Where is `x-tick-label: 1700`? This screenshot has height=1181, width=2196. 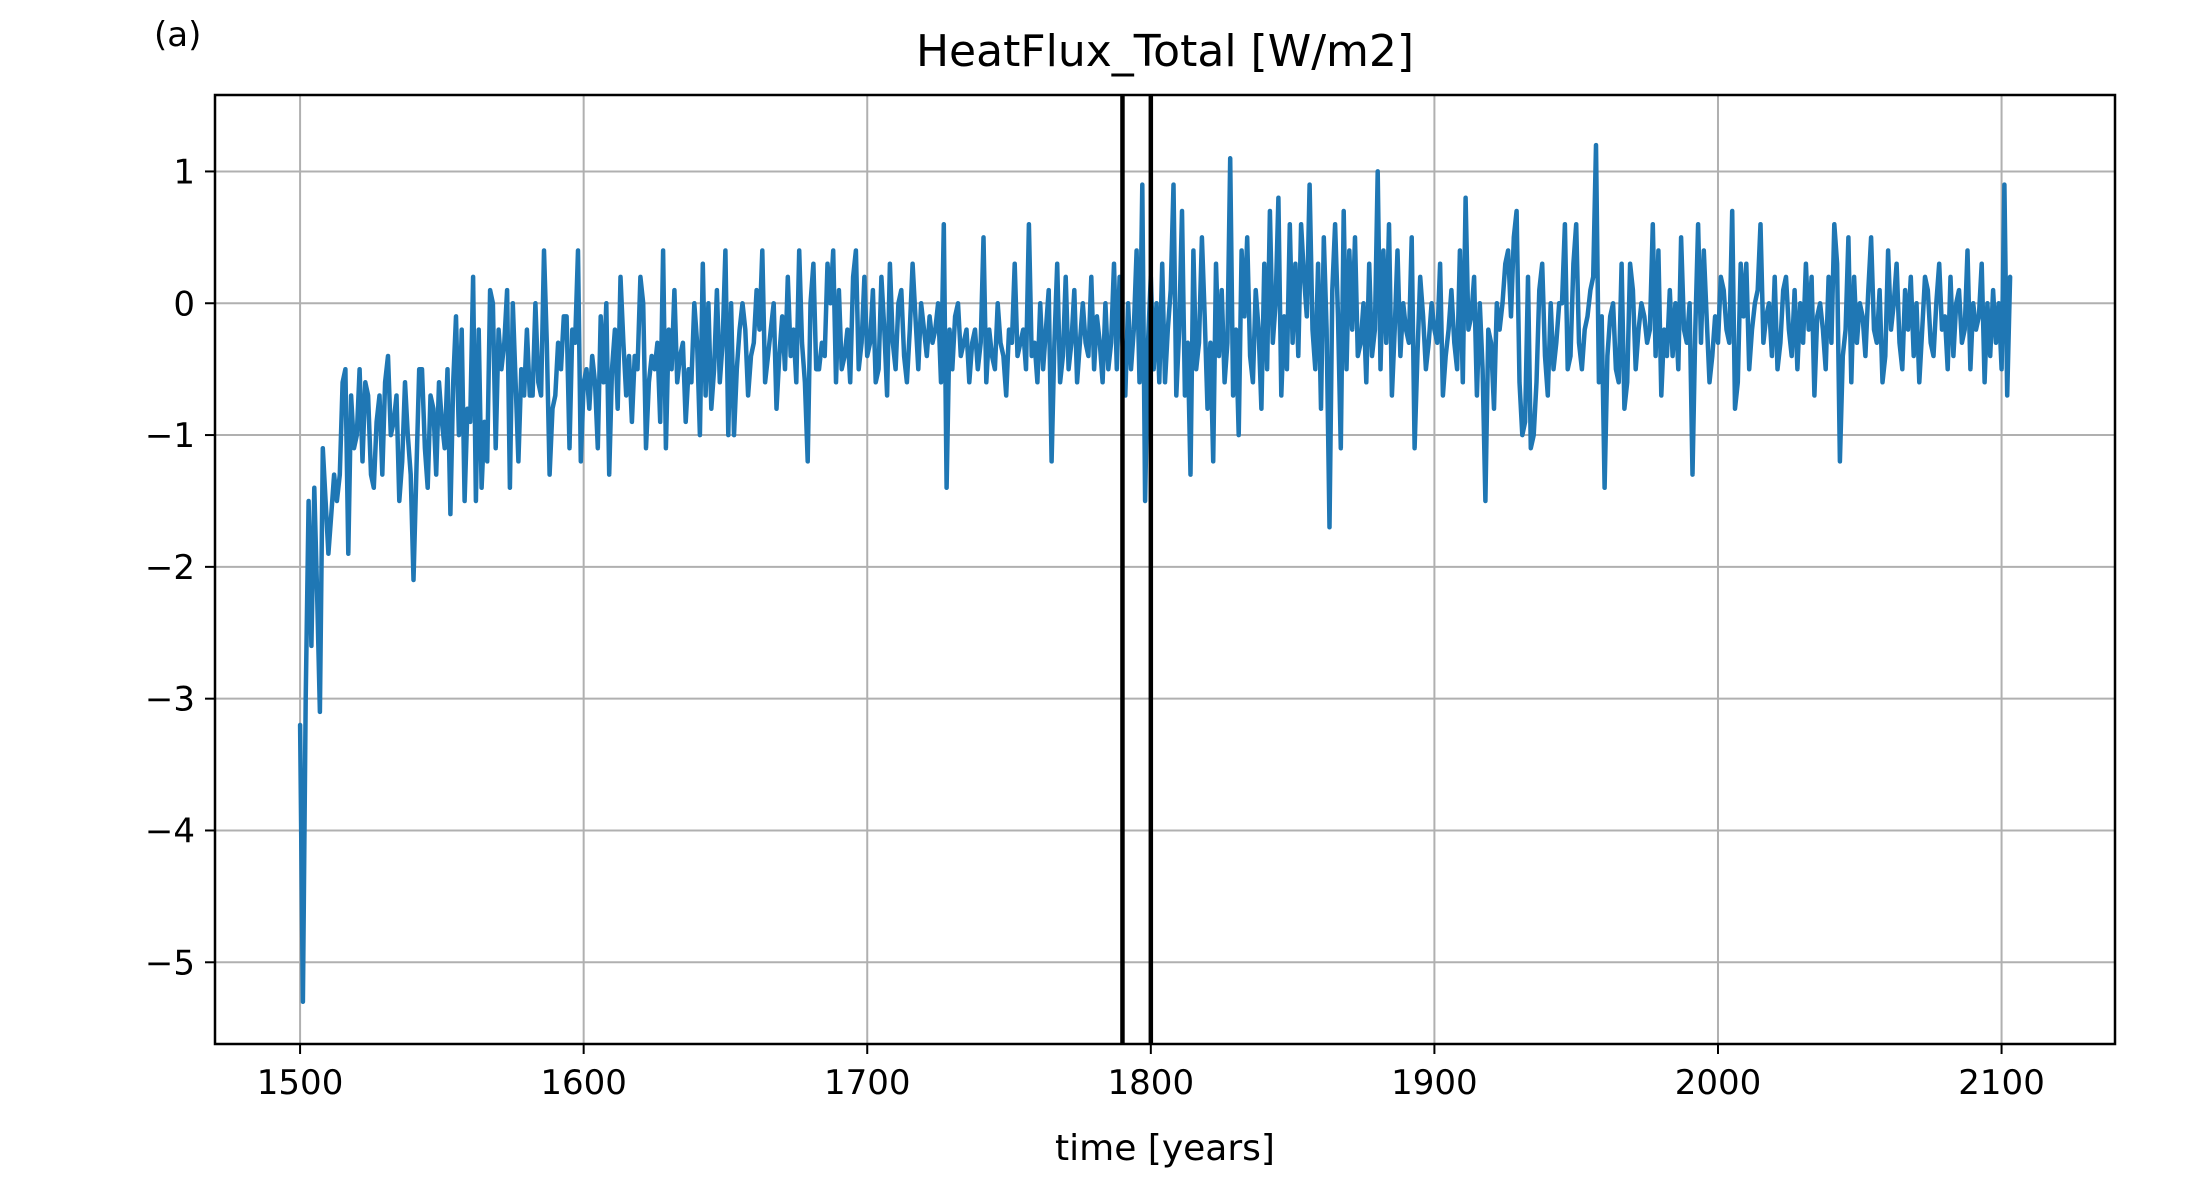 x-tick-label: 1700 is located at coordinates (867, 1083).